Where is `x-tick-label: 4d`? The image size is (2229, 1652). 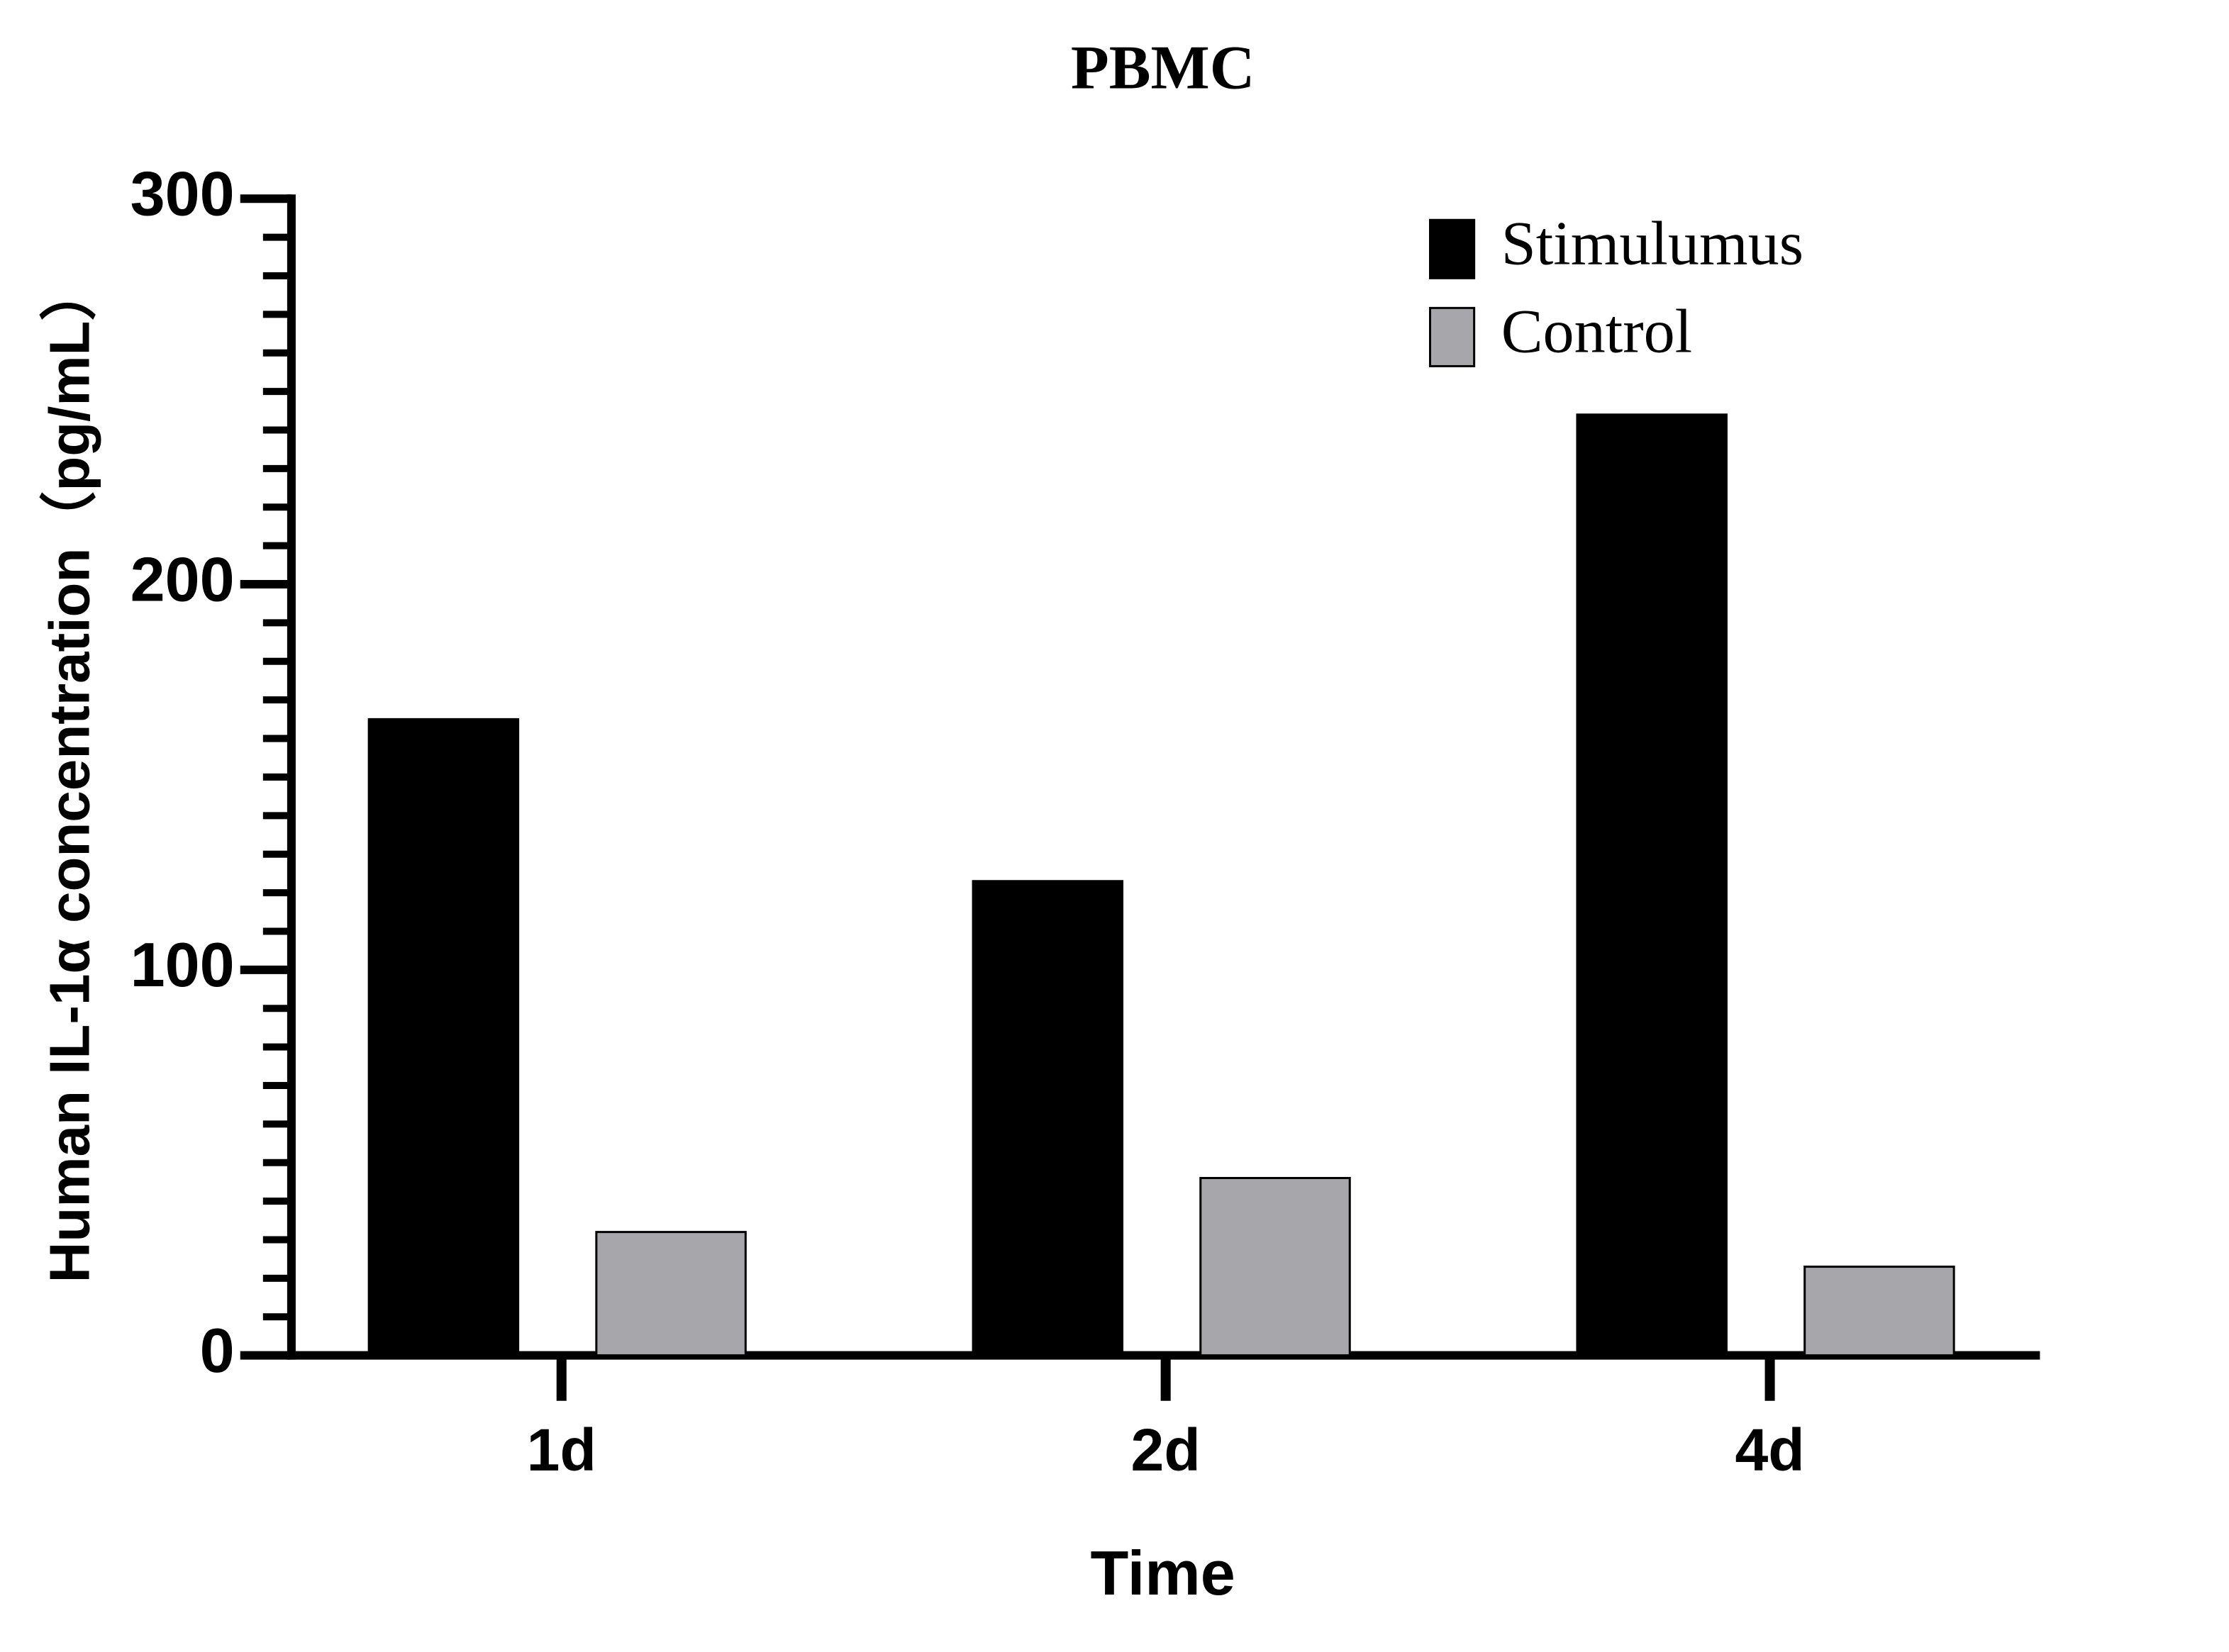
x-tick-label: 4d is located at coordinates (1770, 1450).